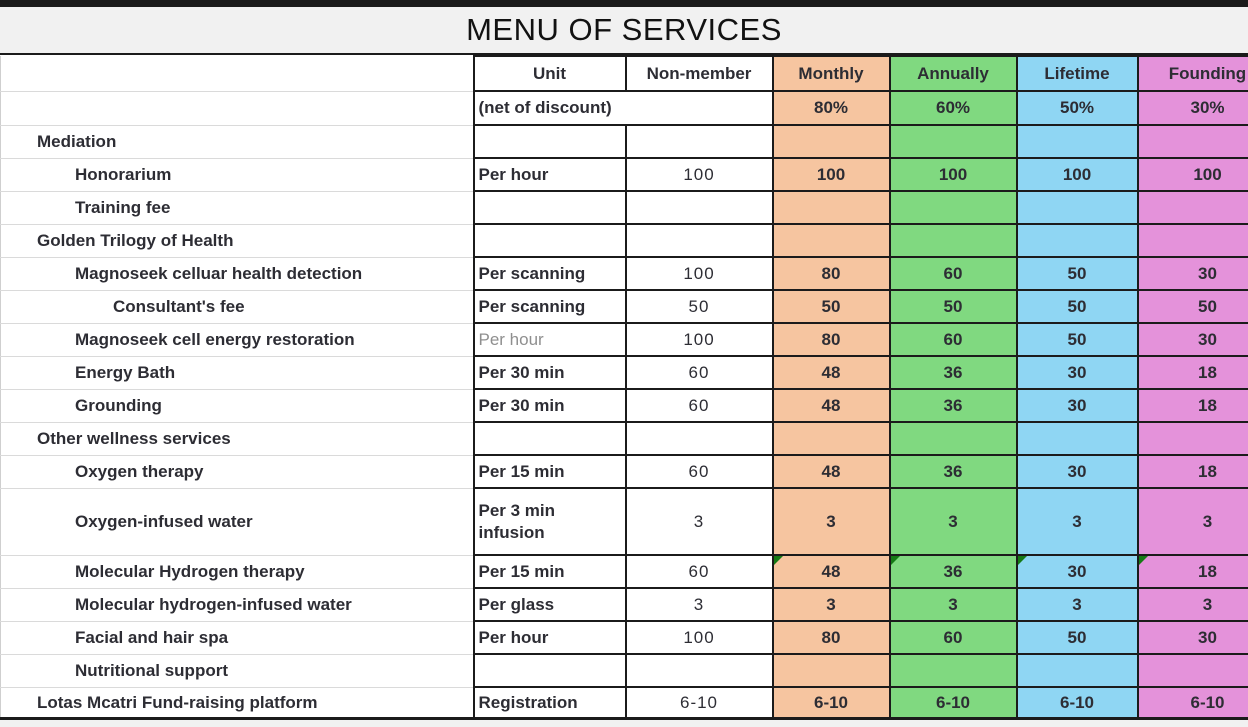 The height and width of the screenshot is (727, 1248). What do you see at coordinates (237, 638) in the screenshot?
I see `service-name-cell: Facial and hair spa` at bounding box center [237, 638].